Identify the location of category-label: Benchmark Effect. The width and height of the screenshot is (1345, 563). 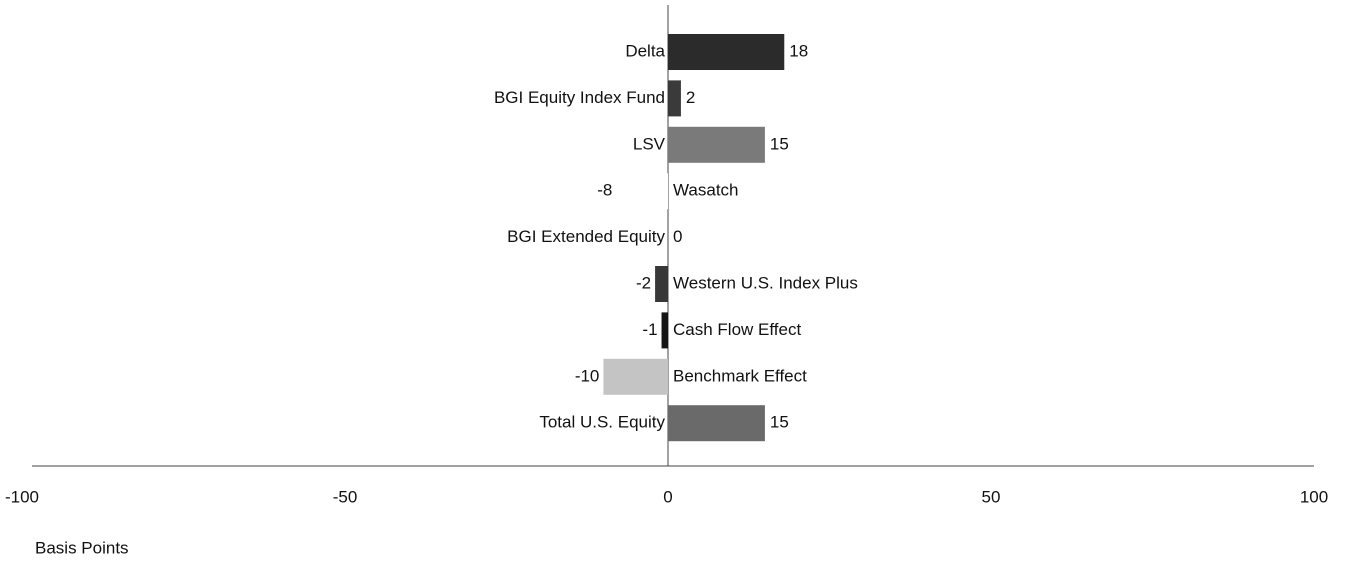
(740, 375).